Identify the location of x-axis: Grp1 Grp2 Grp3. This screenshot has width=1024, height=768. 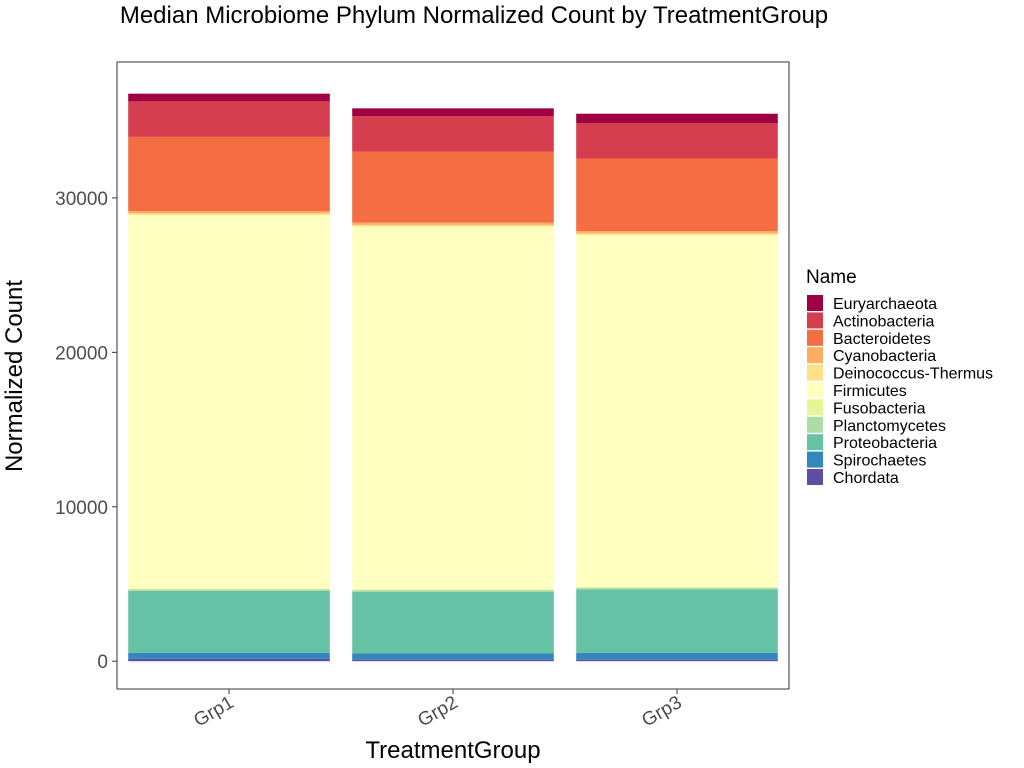
(438, 710).